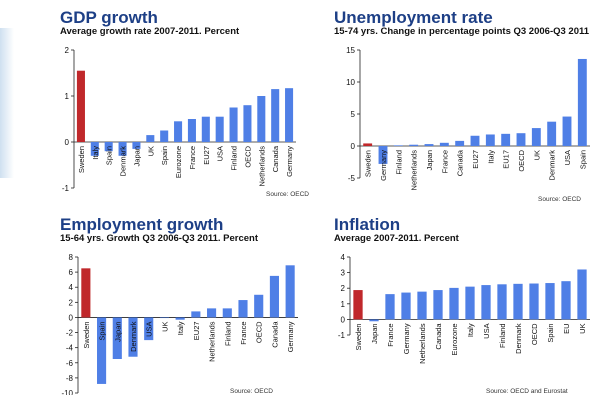 The width and height of the screenshot is (603, 398). I want to click on y-tick-label: 1, so click(67, 96).